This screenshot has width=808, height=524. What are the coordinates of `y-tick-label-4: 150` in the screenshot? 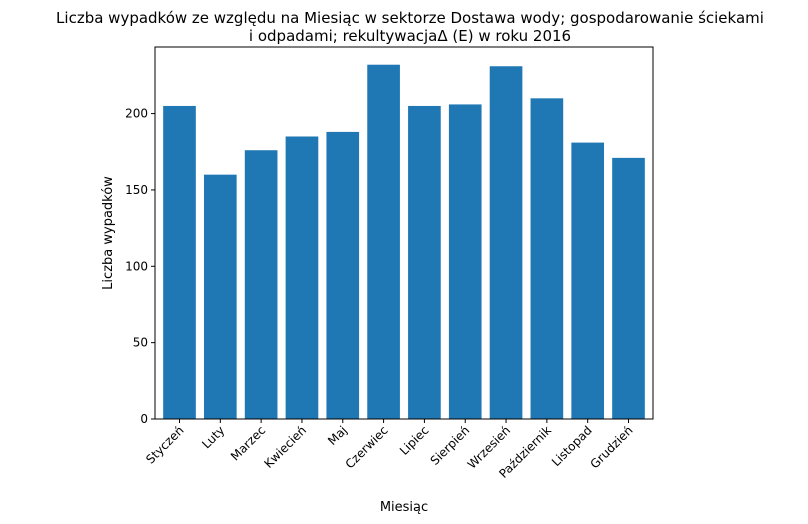 It's located at (136, 190).